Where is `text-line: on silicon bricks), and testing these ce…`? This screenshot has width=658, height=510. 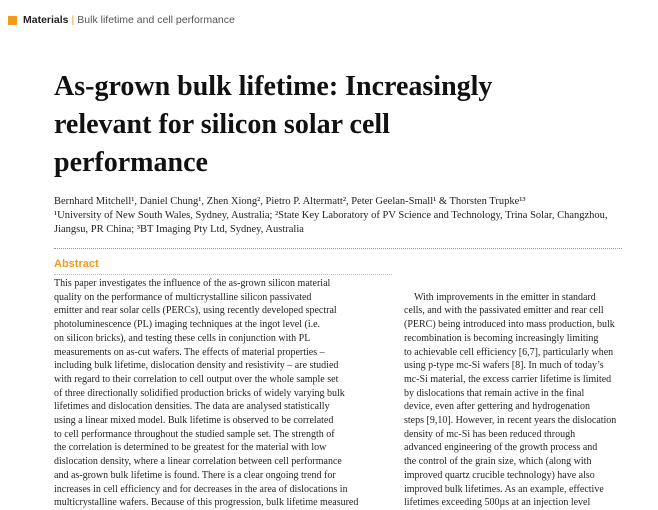
text-line: on silicon bricks), and testing these ce… is located at coordinates (182, 338).